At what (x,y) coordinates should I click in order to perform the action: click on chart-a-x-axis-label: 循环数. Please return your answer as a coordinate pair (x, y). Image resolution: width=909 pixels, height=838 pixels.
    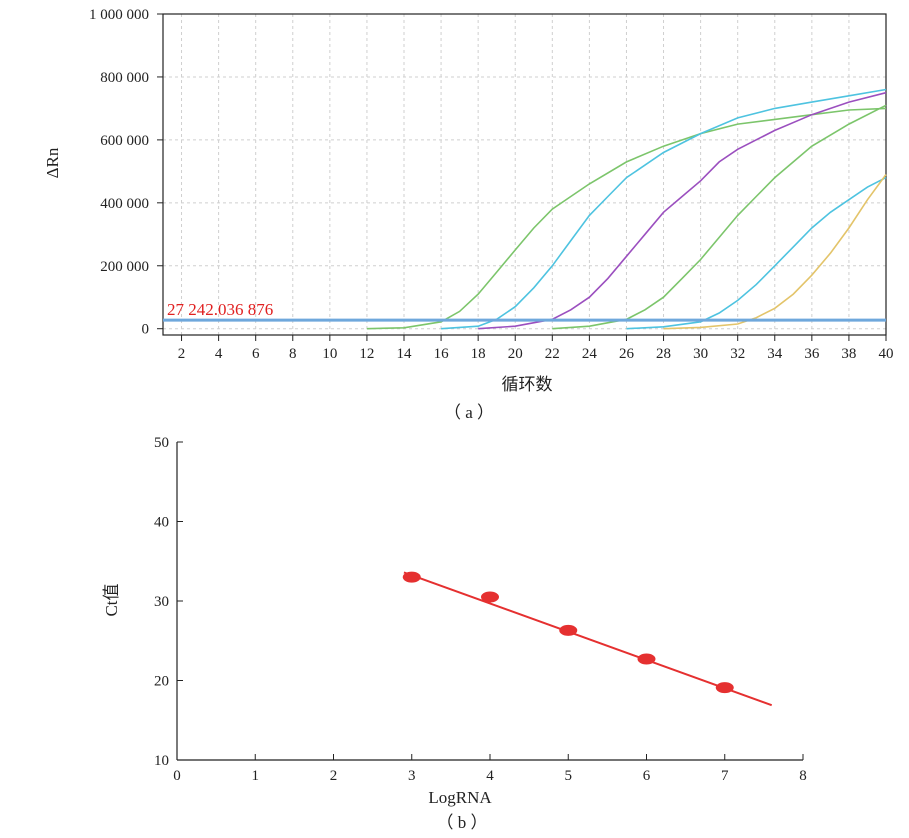
    Looking at the image, I should click on (527, 384).